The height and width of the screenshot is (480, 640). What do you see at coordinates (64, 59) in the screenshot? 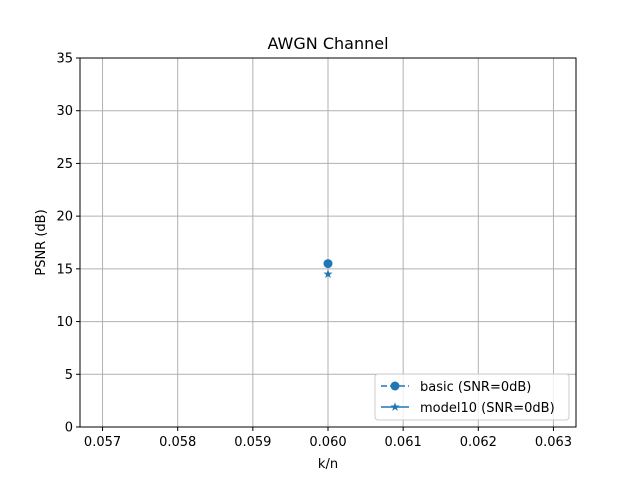
I see `y-tick-label: 35` at bounding box center [64, 59].